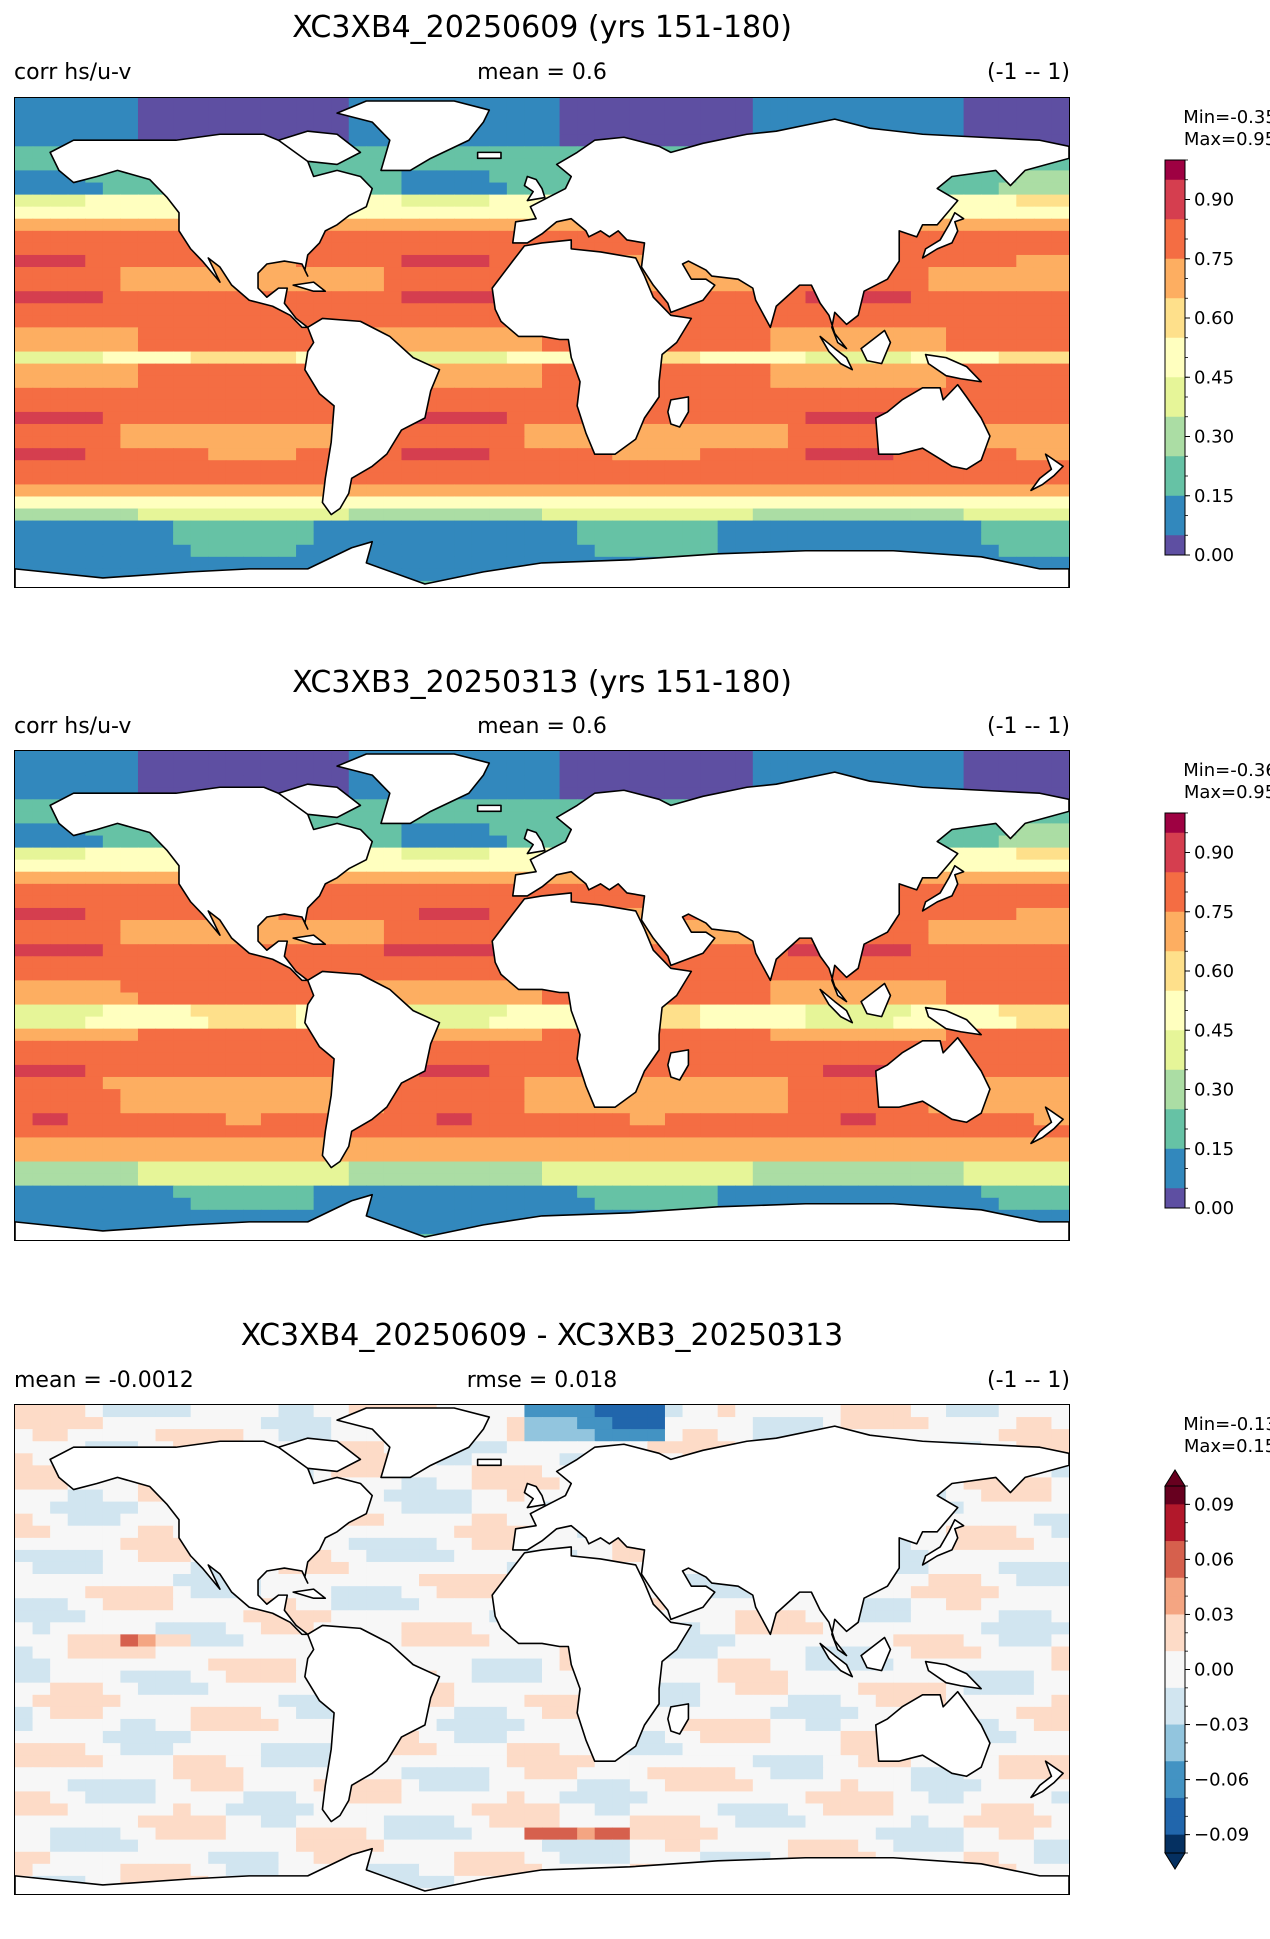 This screenshot has width=1270, height=1939. What do you see at coordinates (1175, 407) in the screenshot?
I see `colorbar-bin` at bounding box center [1175, 407].